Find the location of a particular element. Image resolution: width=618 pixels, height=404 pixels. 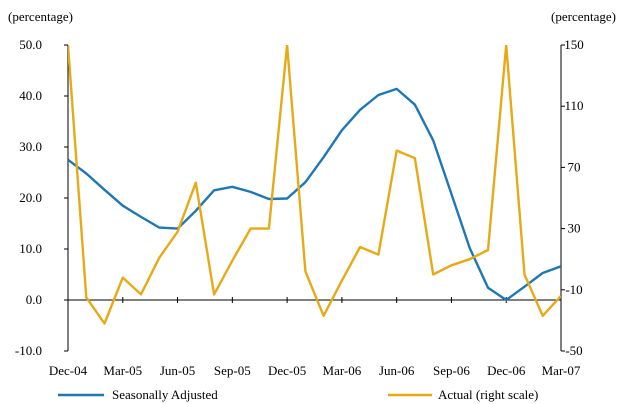

x-axis-tick-label: Sep-06 is located at coordinates (451, 370).